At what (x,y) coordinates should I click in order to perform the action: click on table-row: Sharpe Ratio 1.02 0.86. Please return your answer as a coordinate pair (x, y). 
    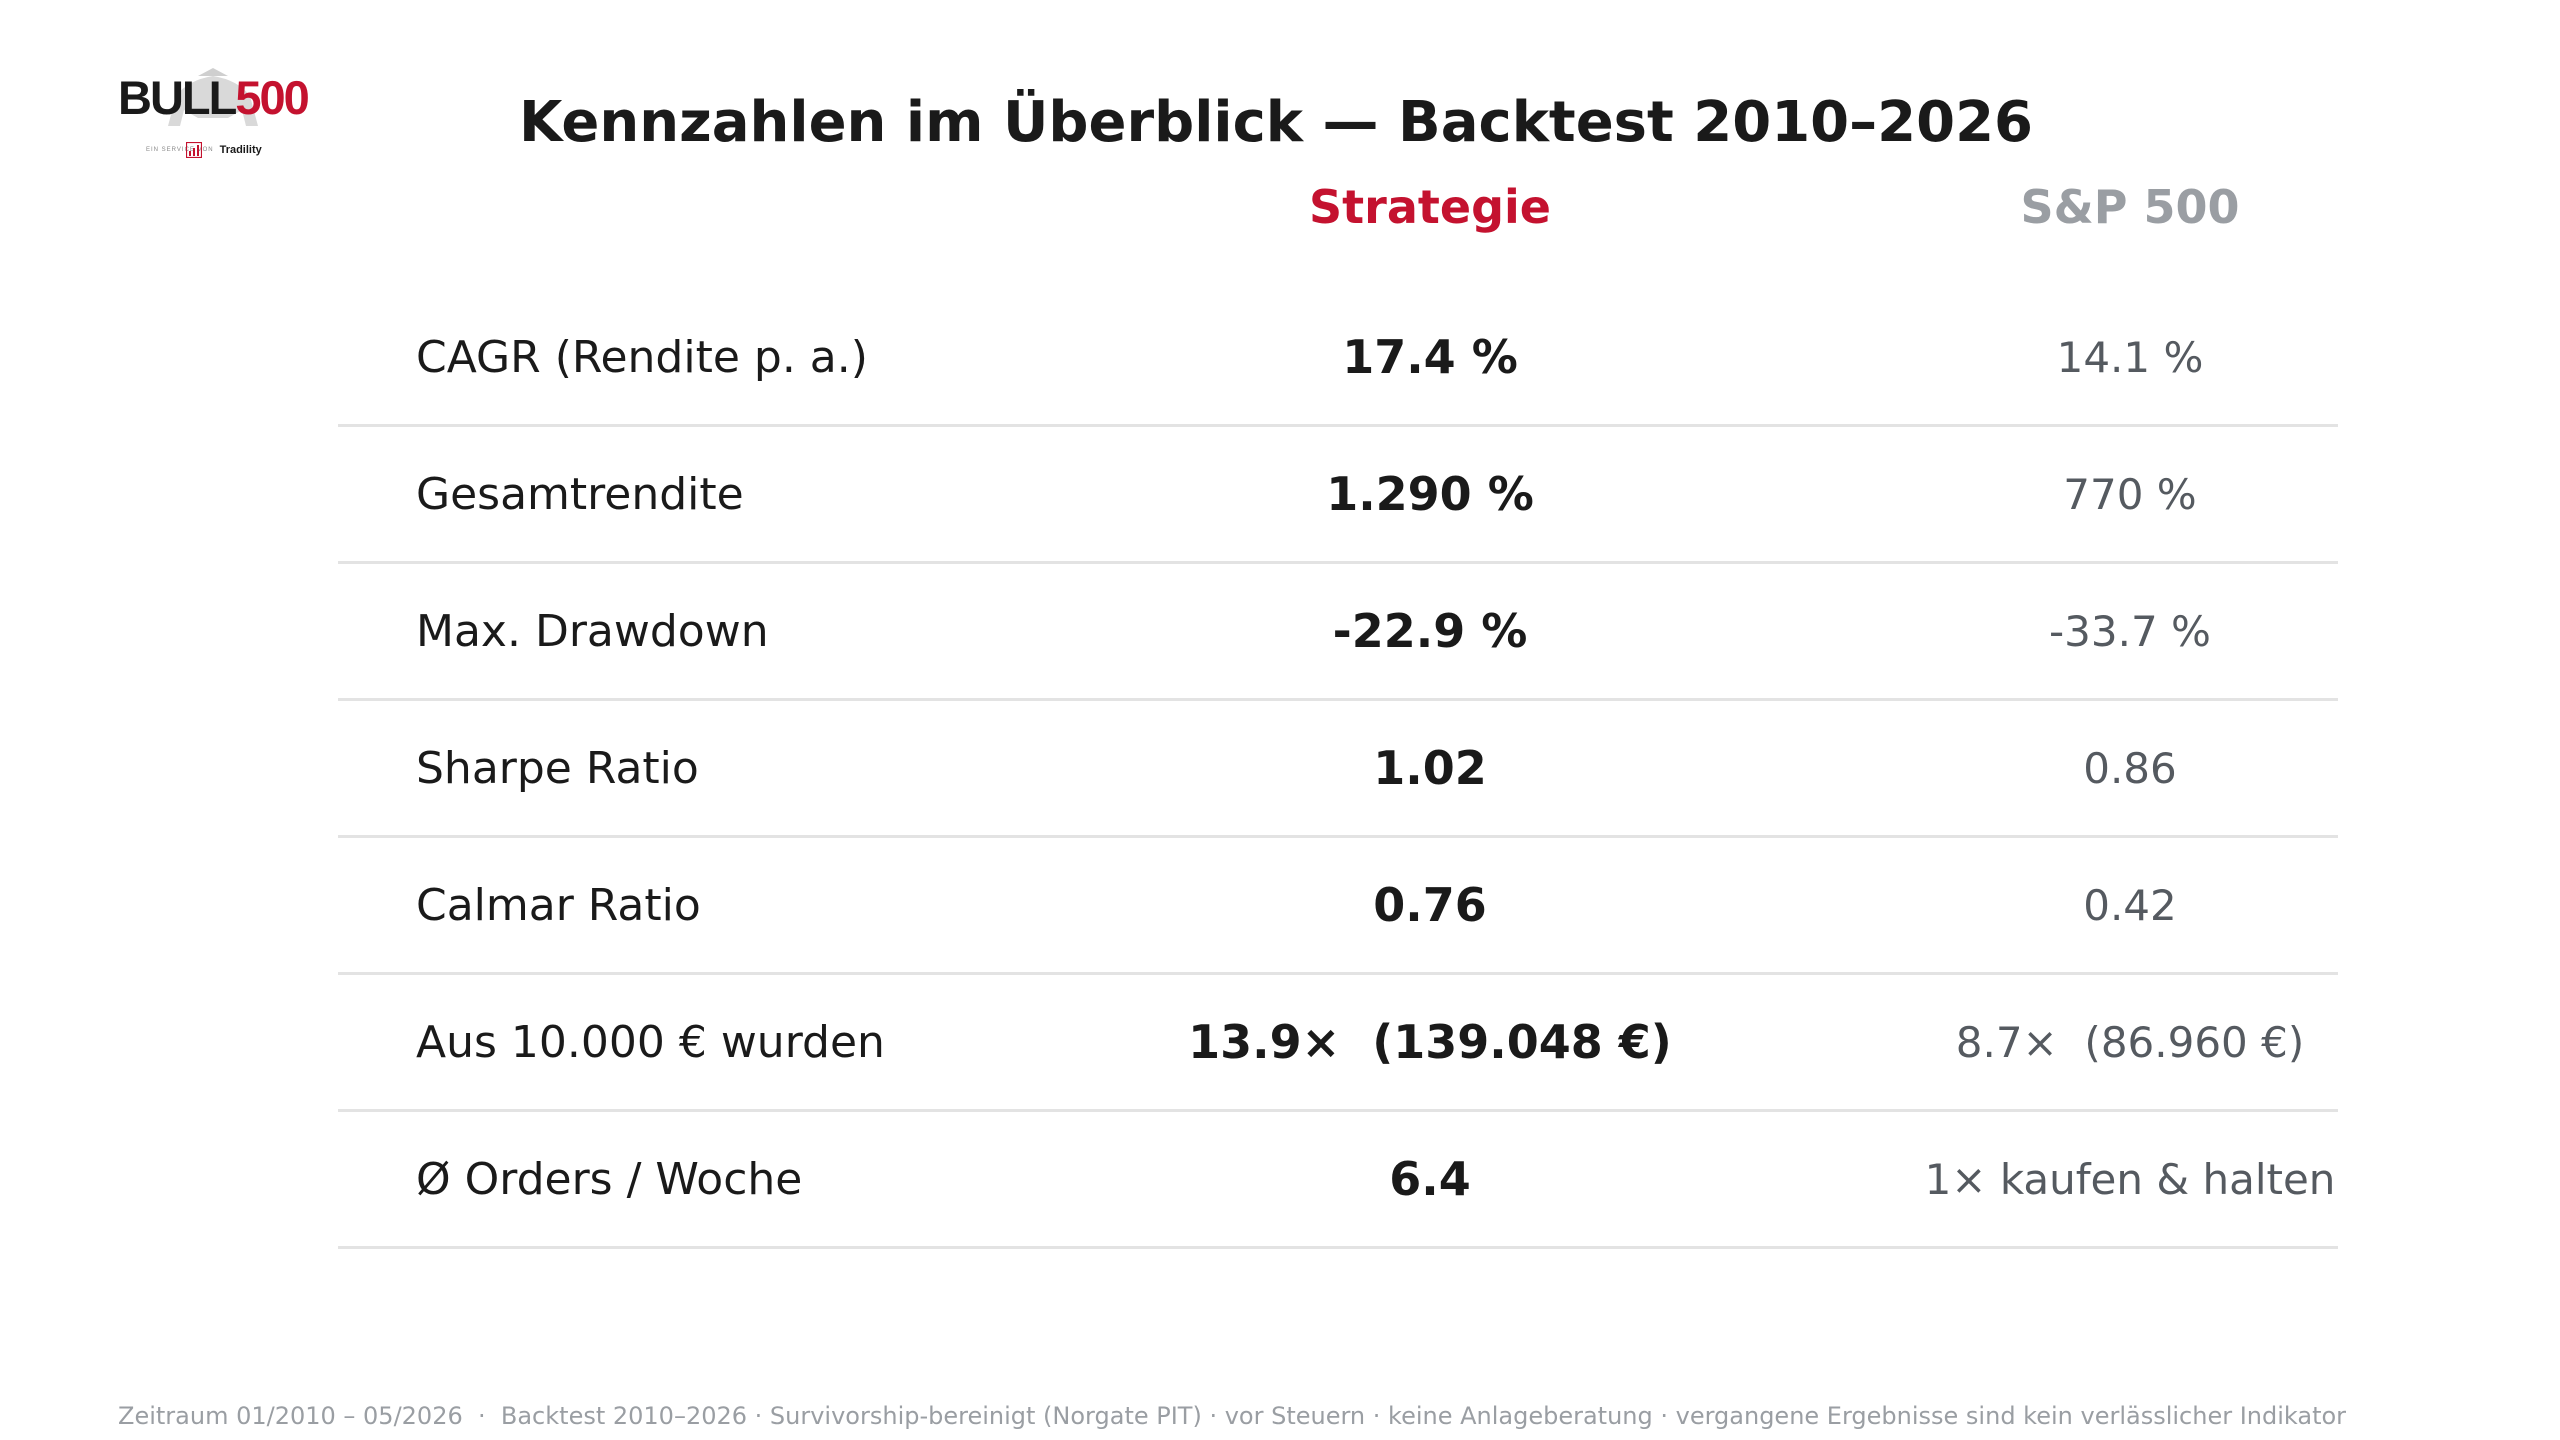
    Looking at the image, I should click on (1338, 769).